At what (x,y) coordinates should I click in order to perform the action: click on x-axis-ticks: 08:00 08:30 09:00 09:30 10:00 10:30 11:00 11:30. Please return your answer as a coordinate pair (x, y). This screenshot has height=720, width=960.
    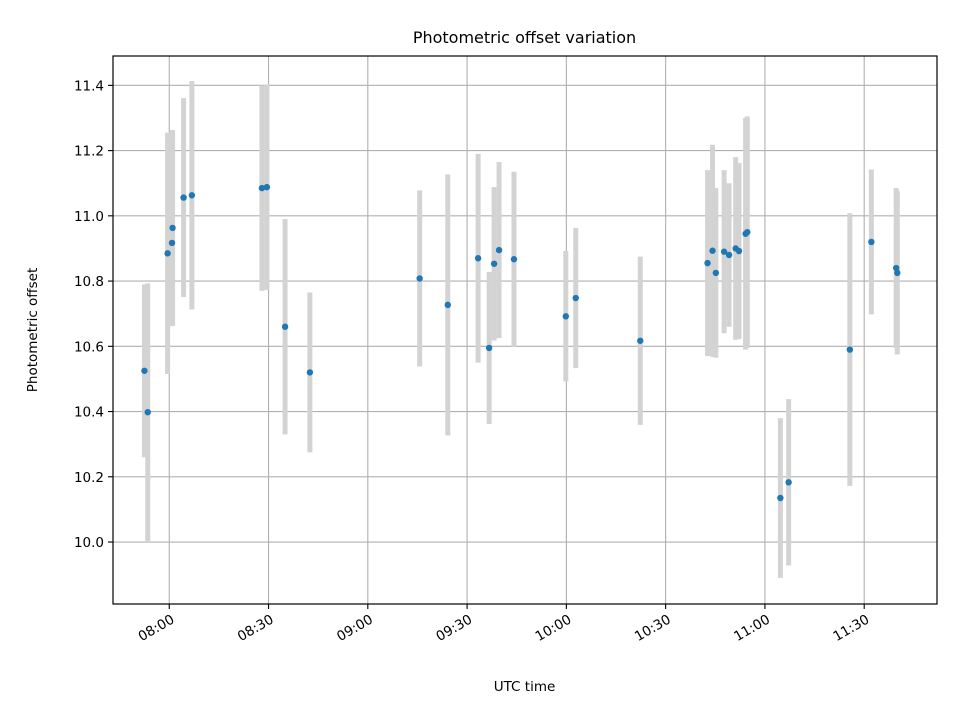
    Looking at the image, I should click on (504, 624).